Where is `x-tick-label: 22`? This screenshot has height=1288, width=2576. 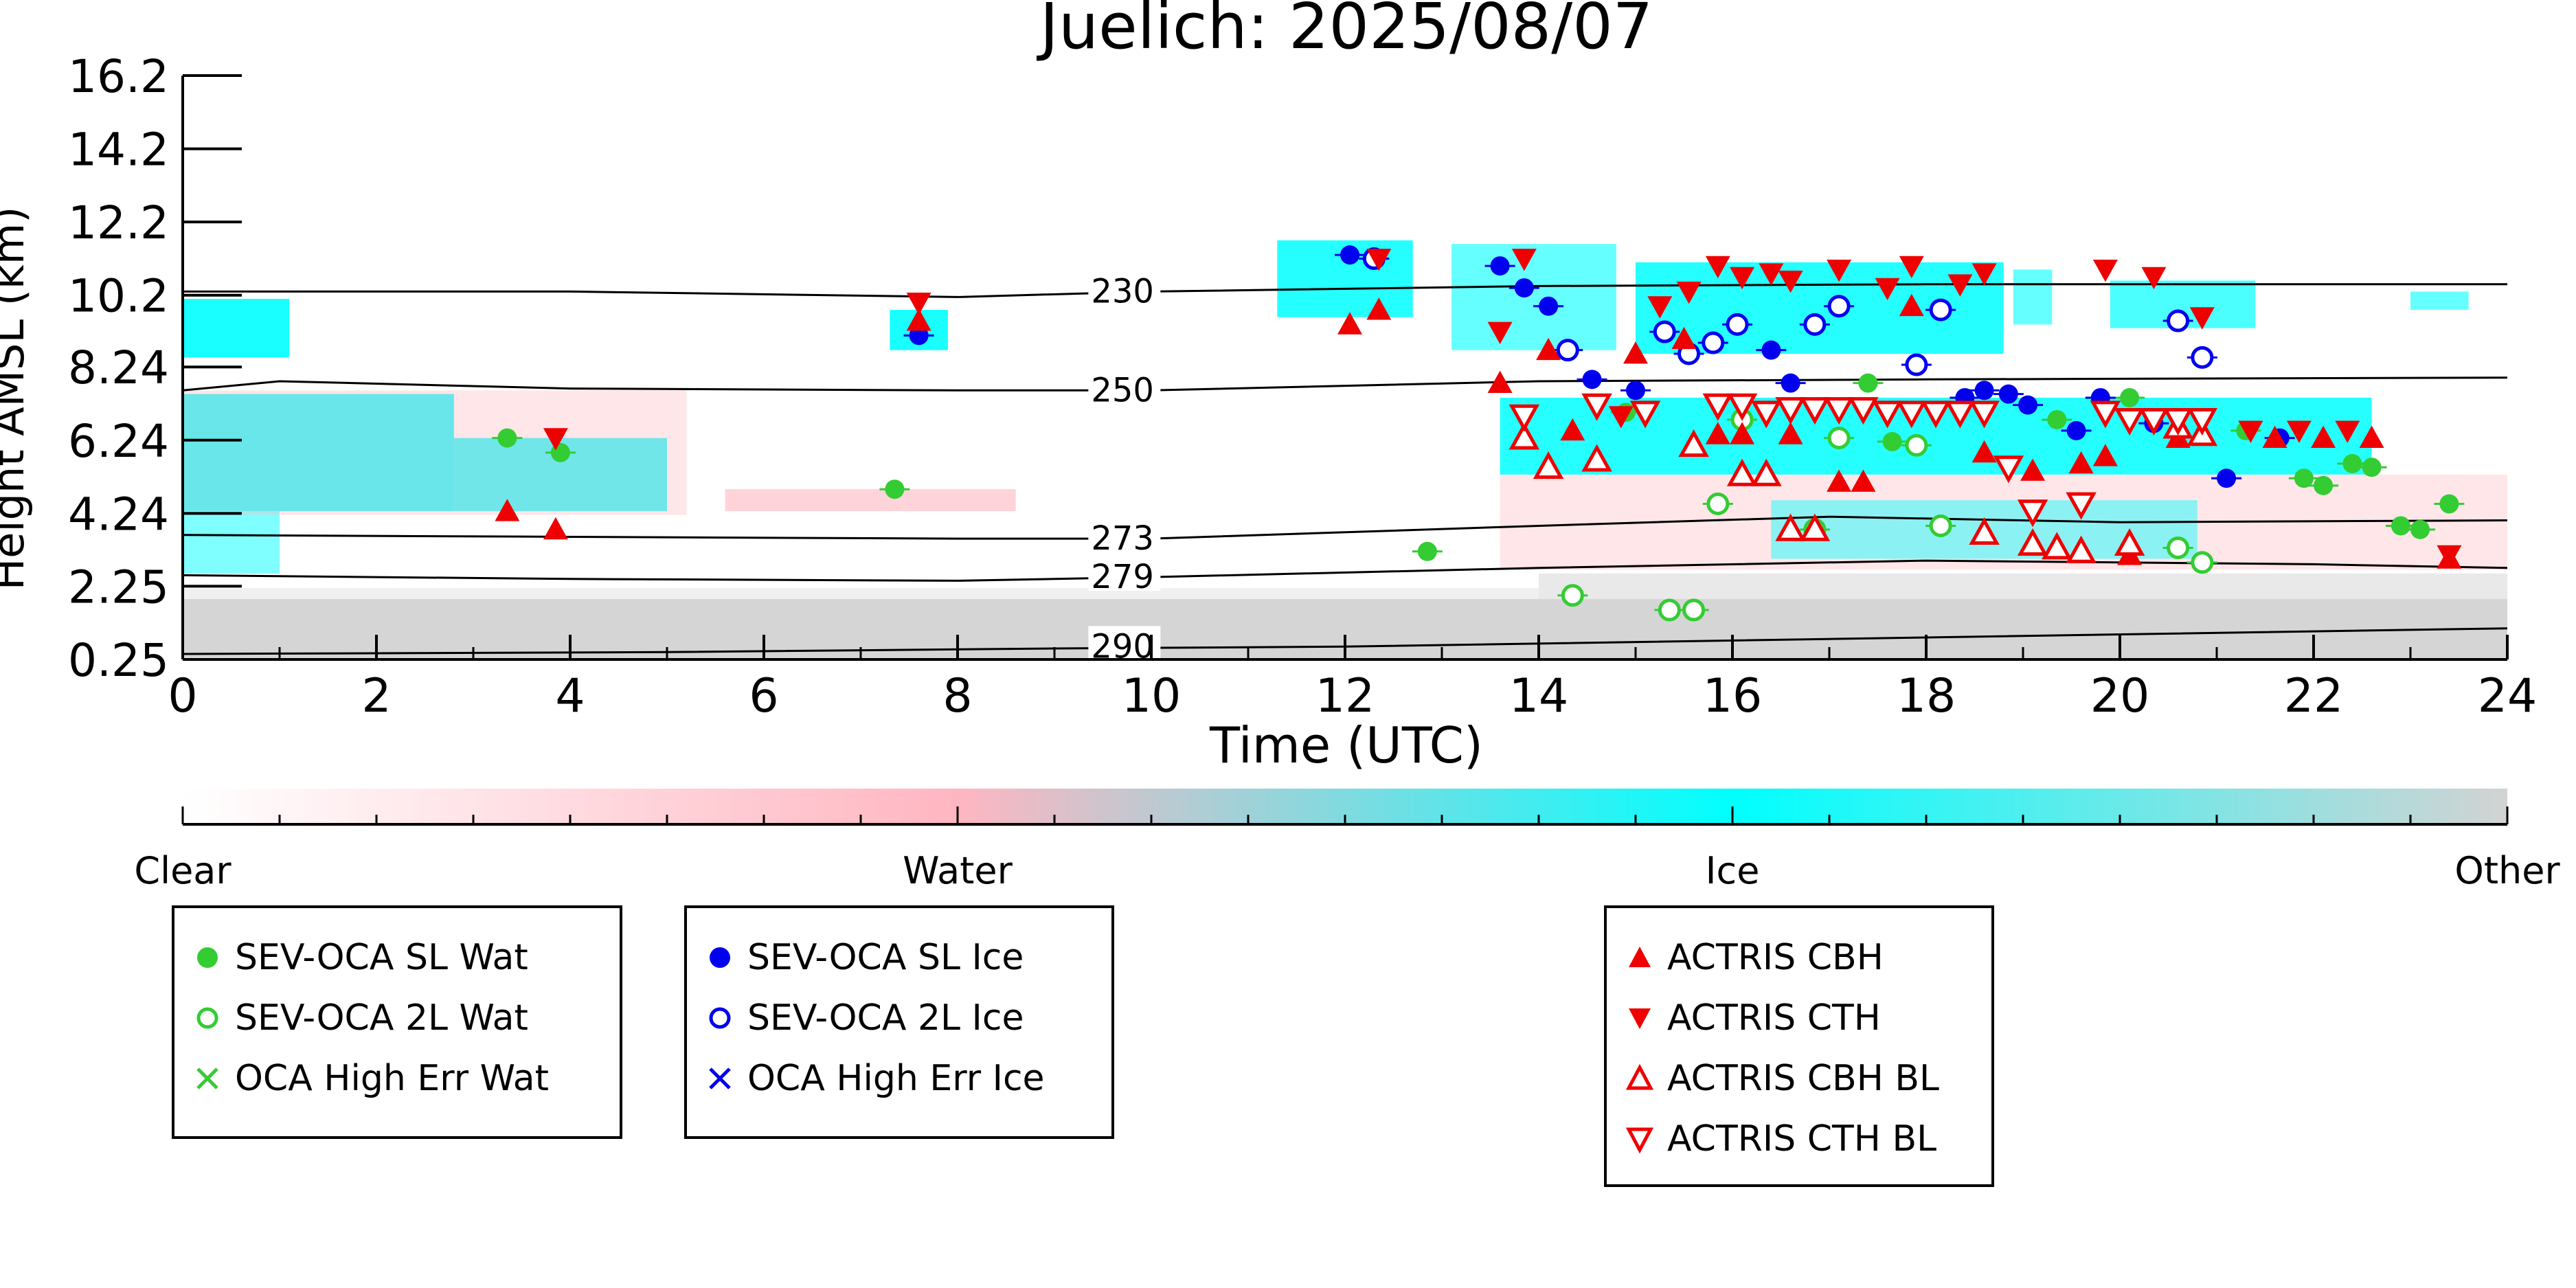
x-tick-label: 22 is located at coordinates (2314, 696).